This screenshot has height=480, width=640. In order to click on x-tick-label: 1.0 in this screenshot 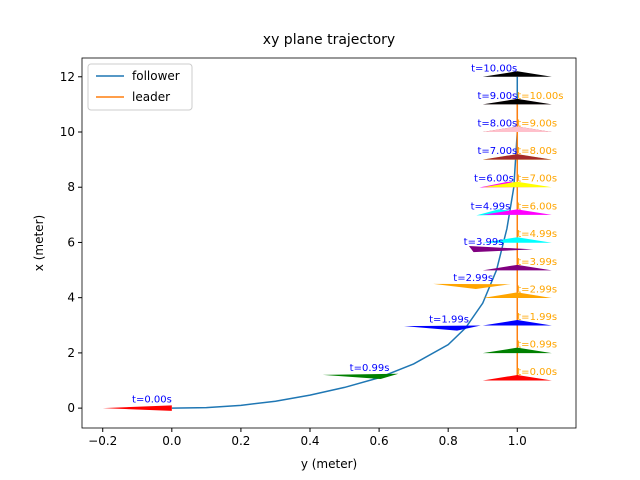, I will do `click(517, 441)`.